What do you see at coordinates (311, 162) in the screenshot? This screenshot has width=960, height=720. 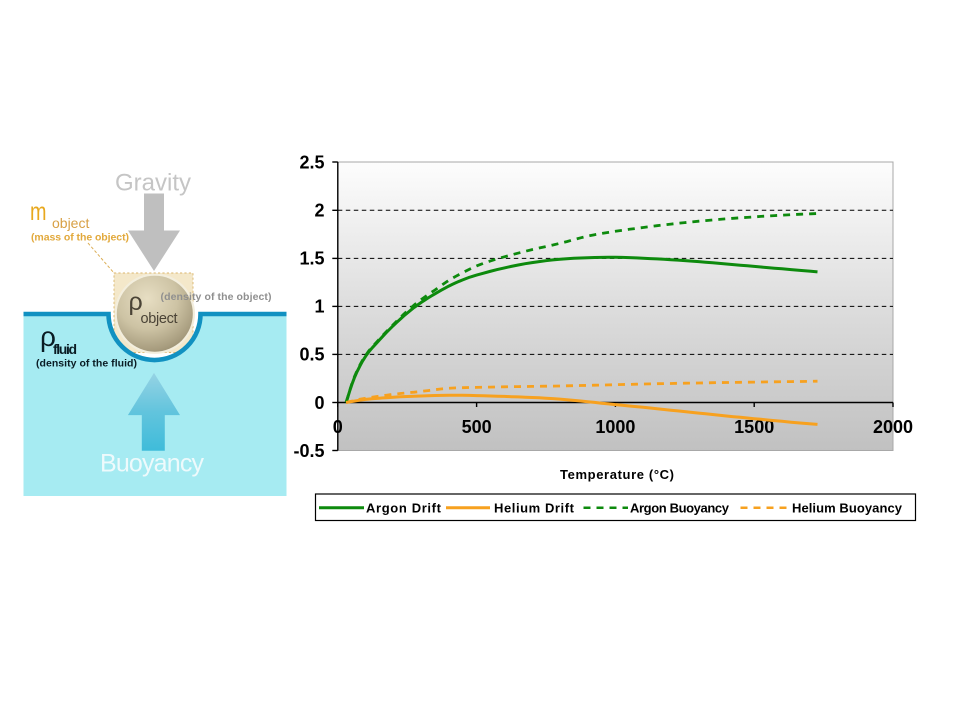 I see `svg-text: 2.5` at bounding box center [311, 162].